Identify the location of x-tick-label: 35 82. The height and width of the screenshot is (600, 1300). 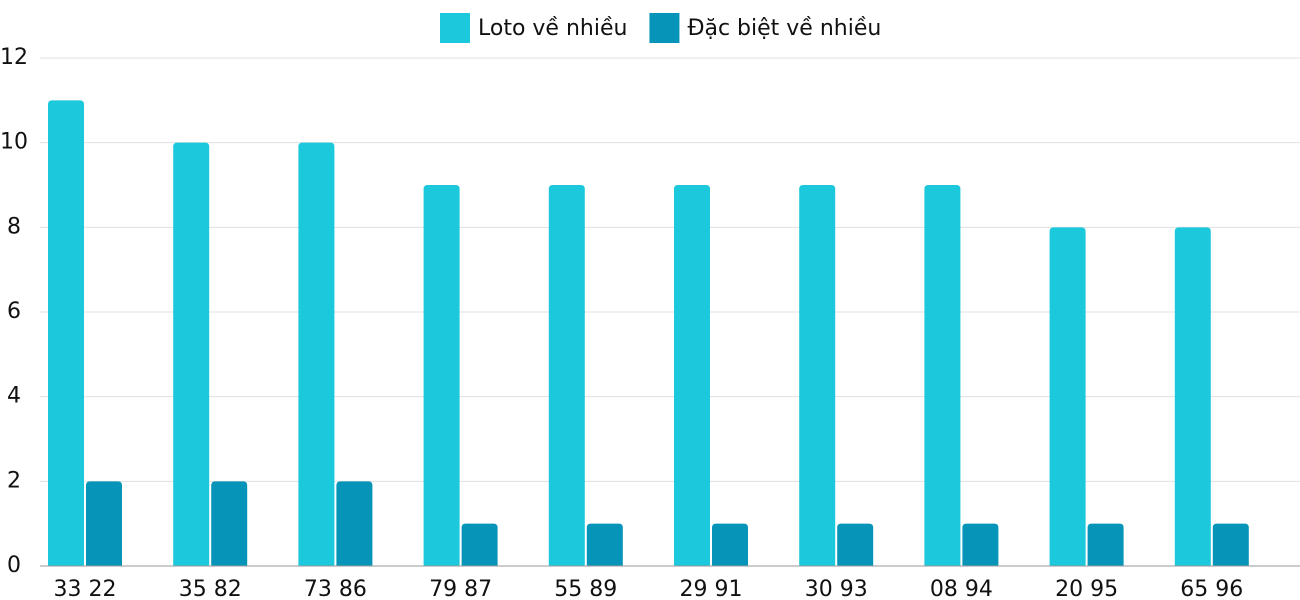
(210, 588).